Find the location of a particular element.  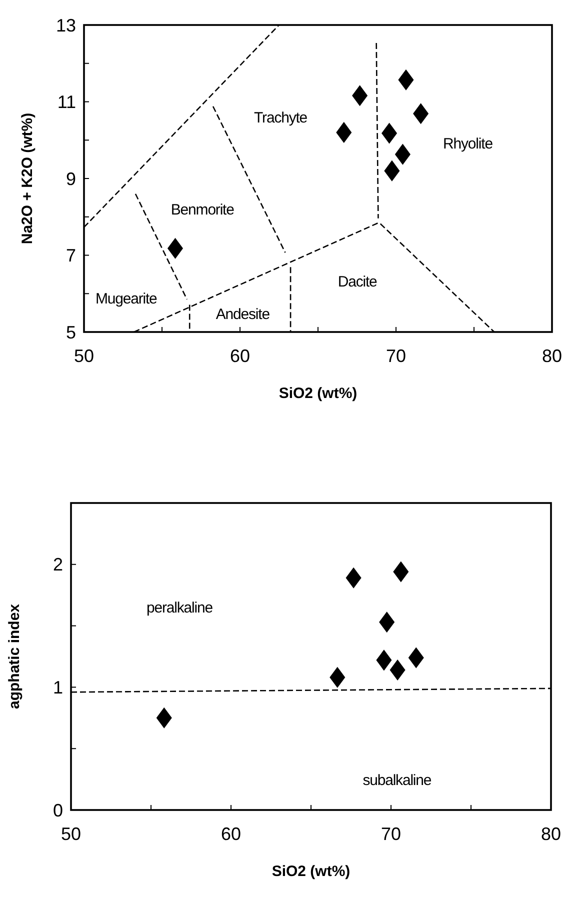

annotation: Rhyolite is located at coordinates (468, 143).